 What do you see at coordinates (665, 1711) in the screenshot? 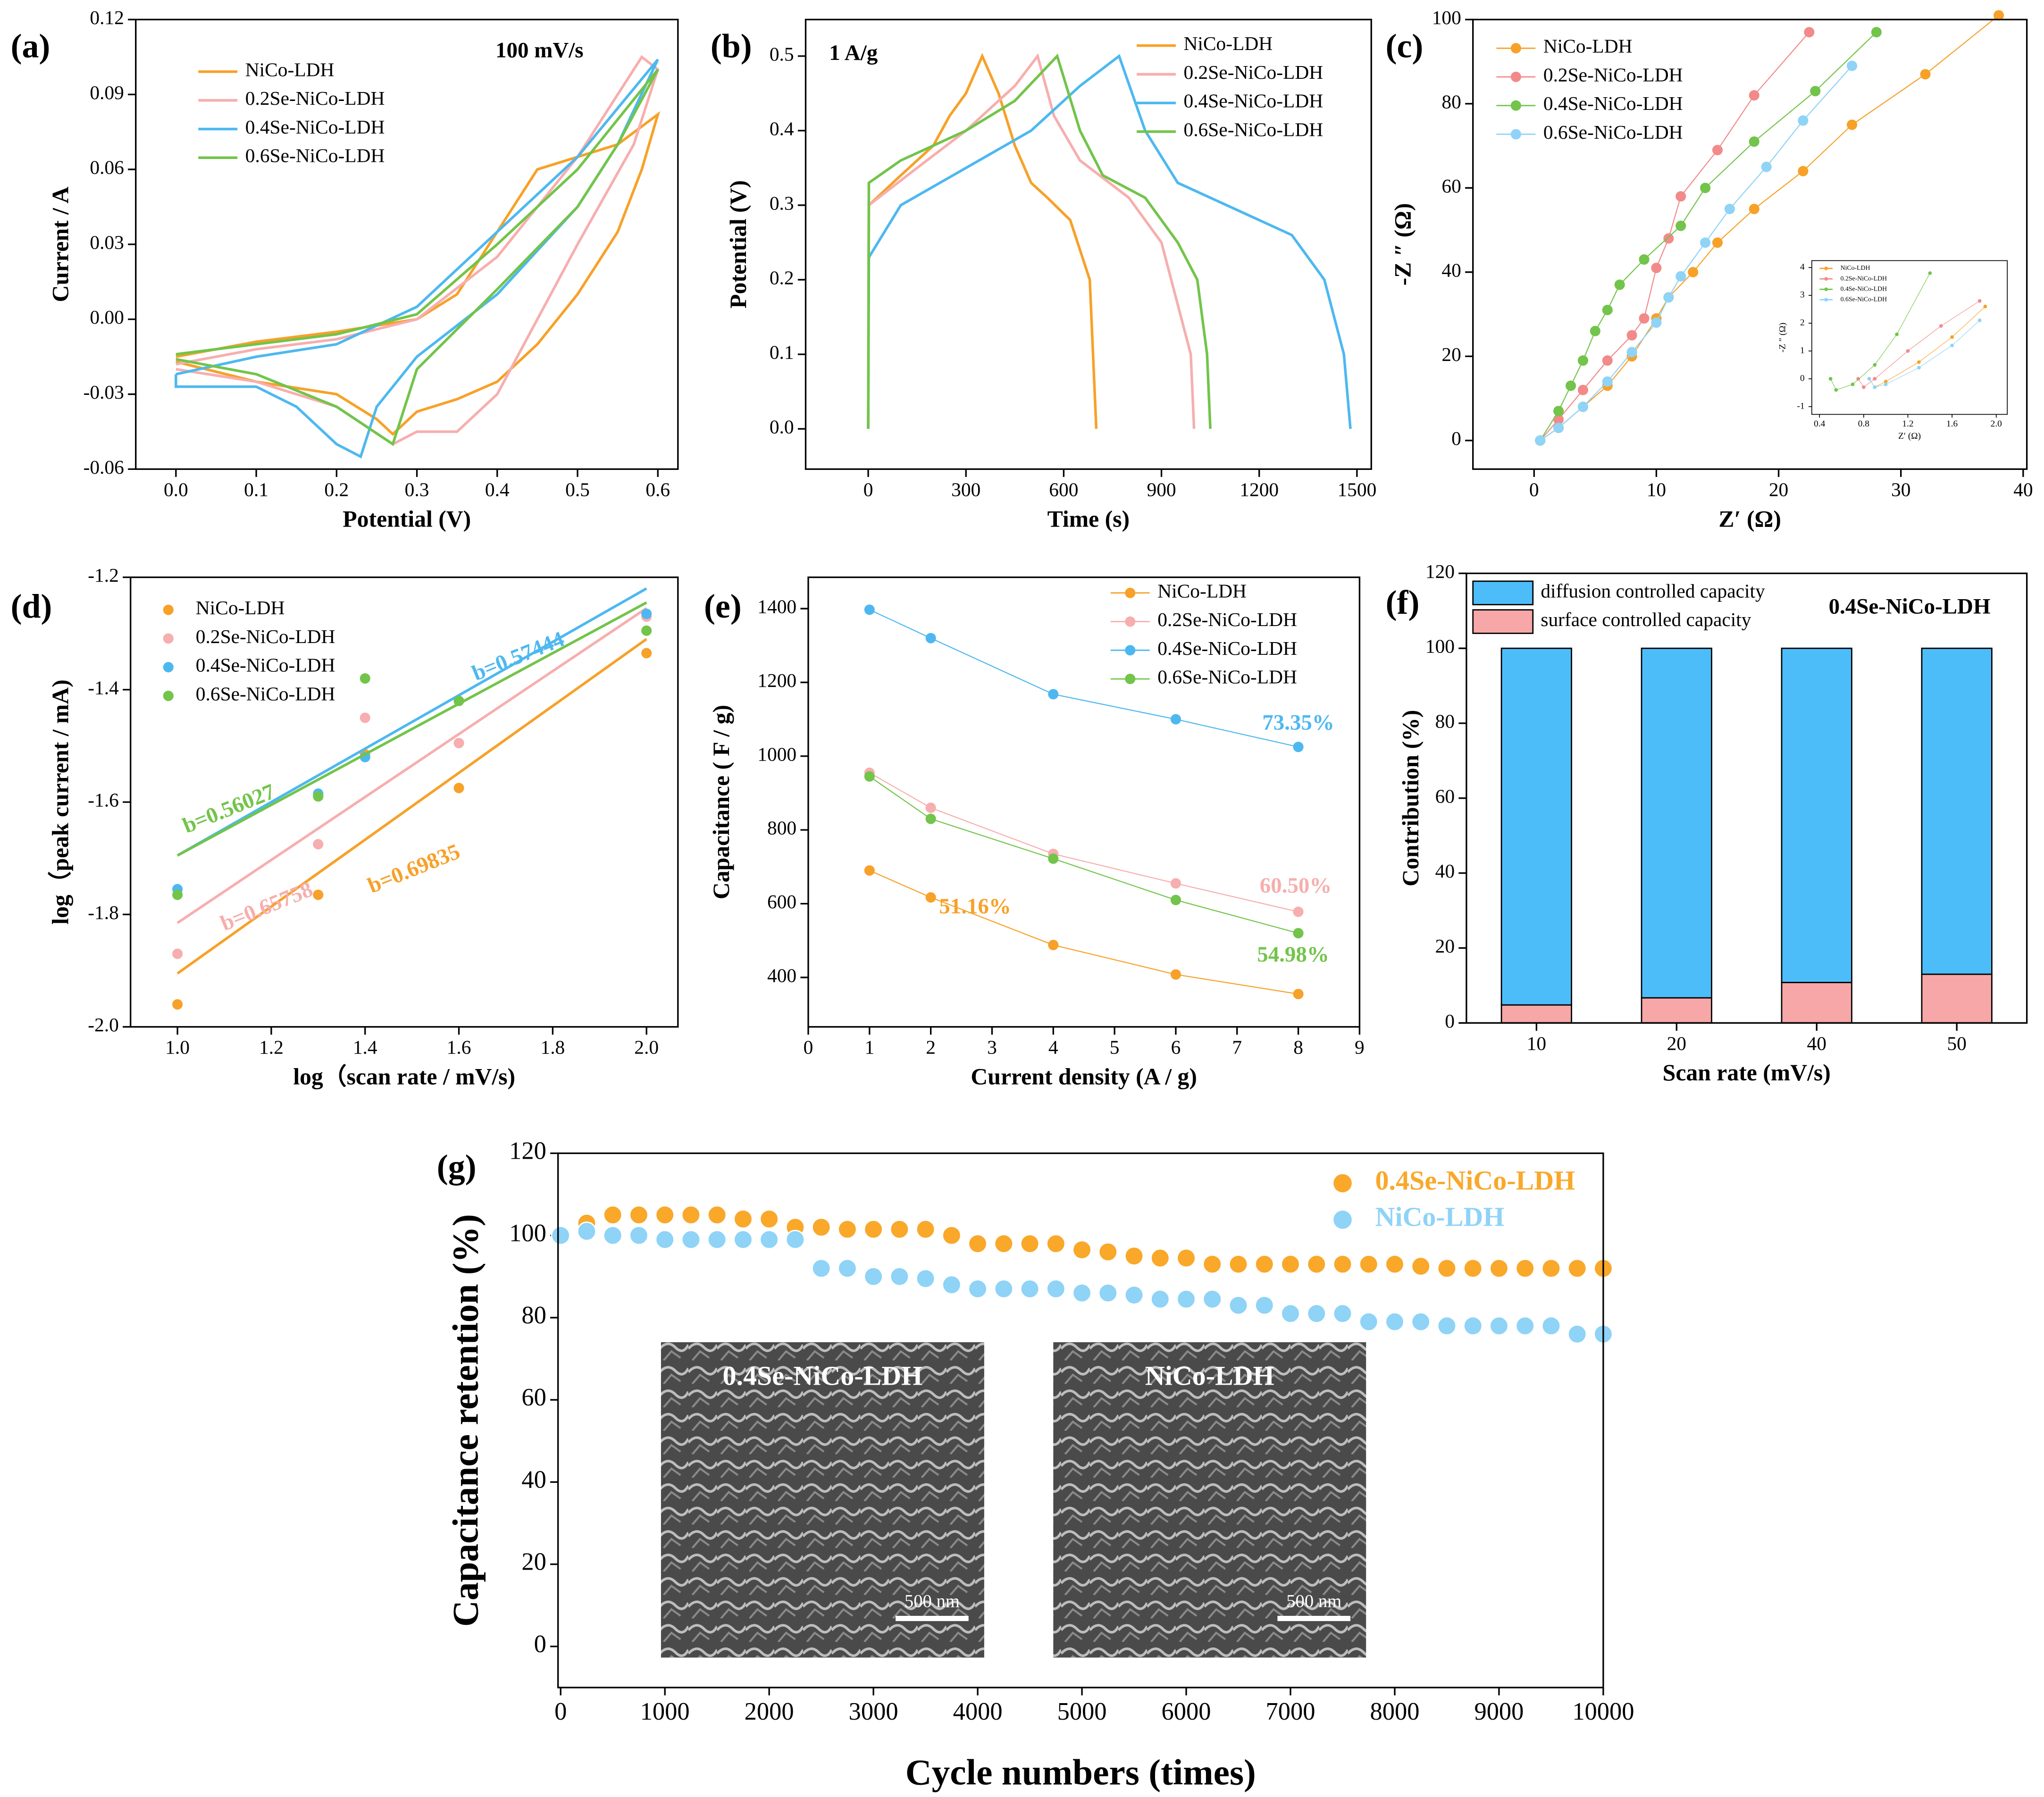
I see `x-tick-label: 1000` at bounding box center [665, 1711].